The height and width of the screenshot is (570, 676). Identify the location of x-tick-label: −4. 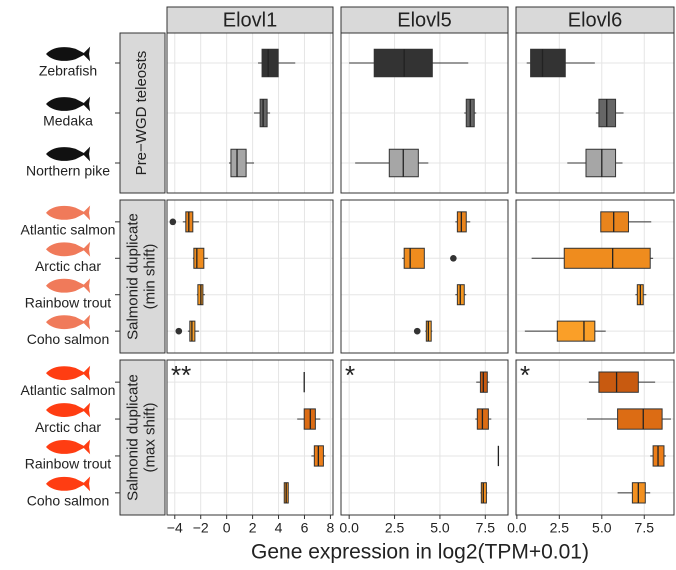
(175, 528).